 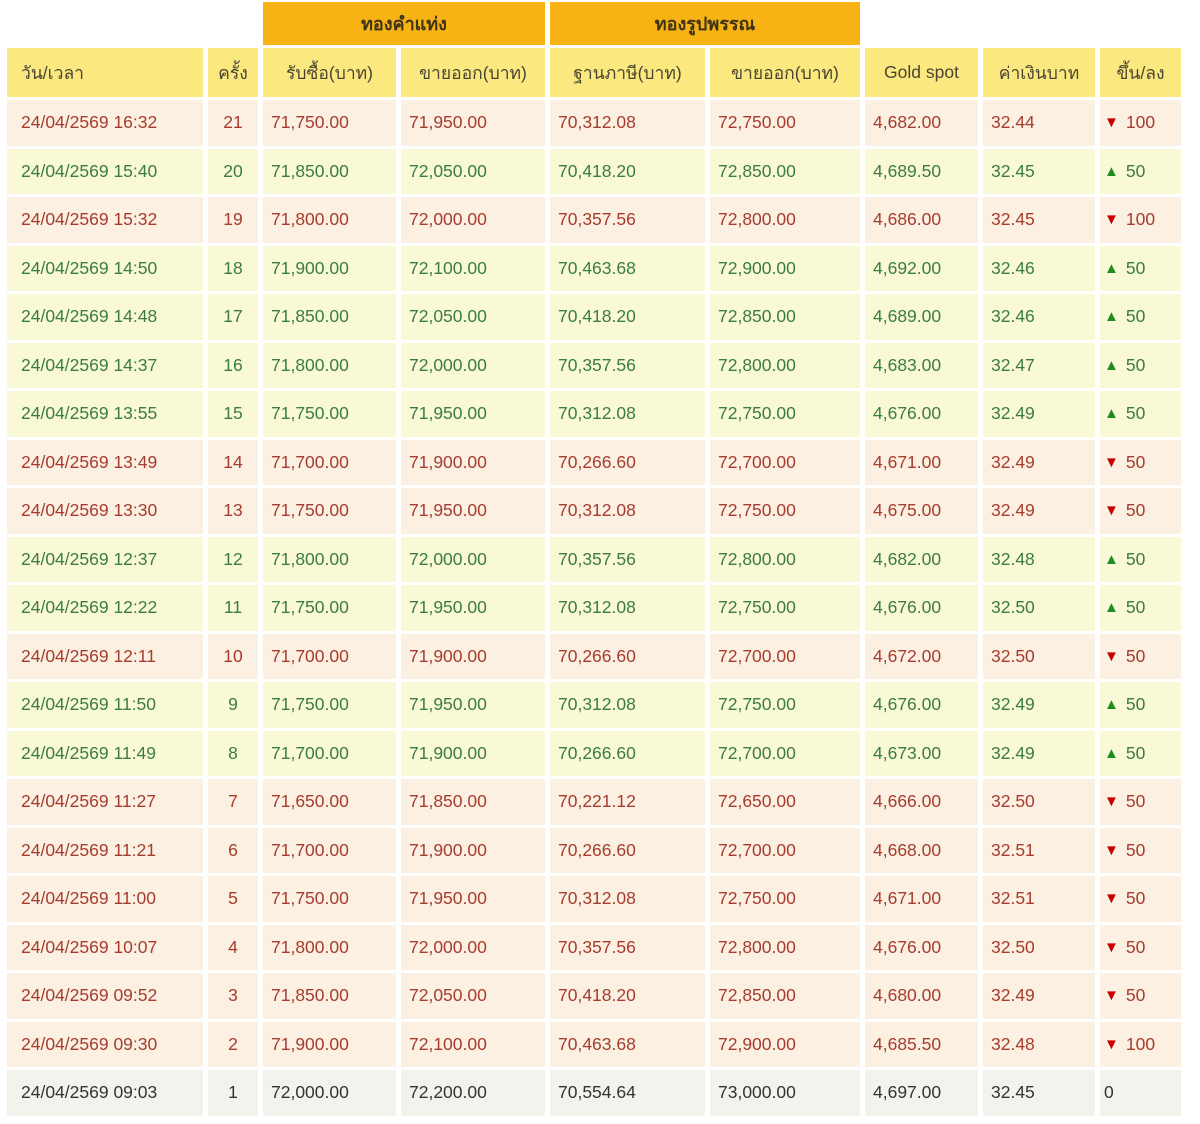 I want to click on cell-bar-buy: 71,650.00, so click(x=329, y=802).